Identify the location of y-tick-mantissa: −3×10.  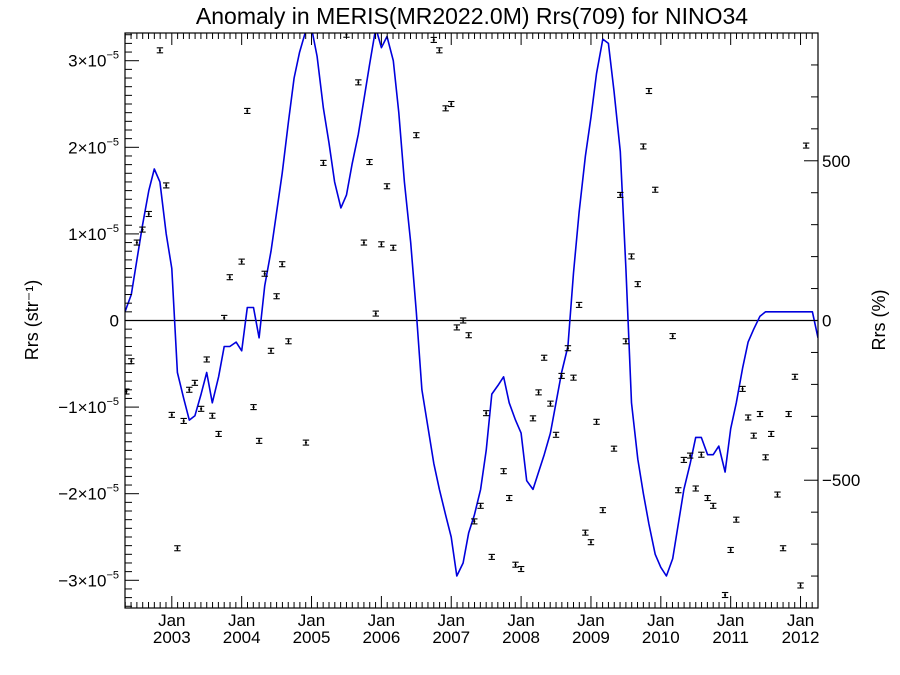
(82, 580).